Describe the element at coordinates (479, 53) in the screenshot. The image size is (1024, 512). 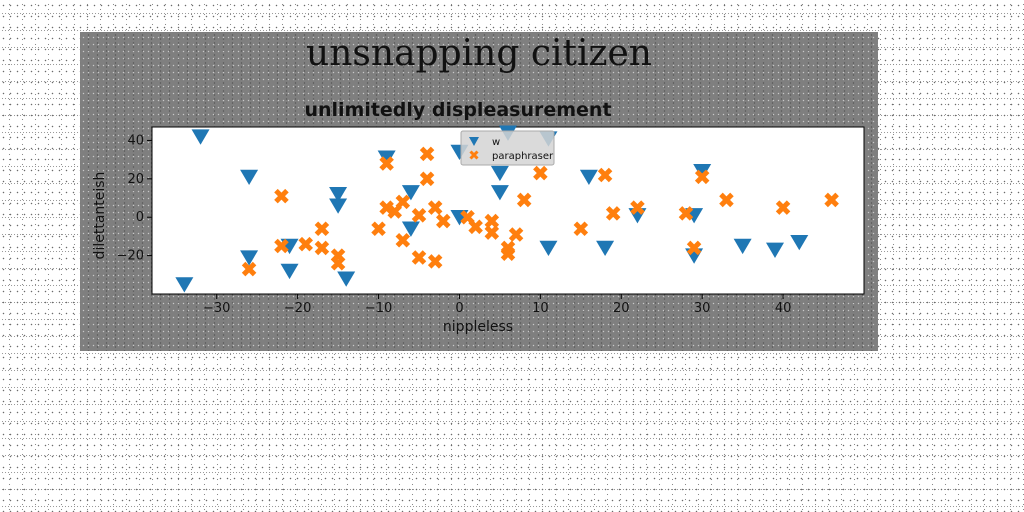
I see `figure-suptitle: unsnapping citizen` at that location.